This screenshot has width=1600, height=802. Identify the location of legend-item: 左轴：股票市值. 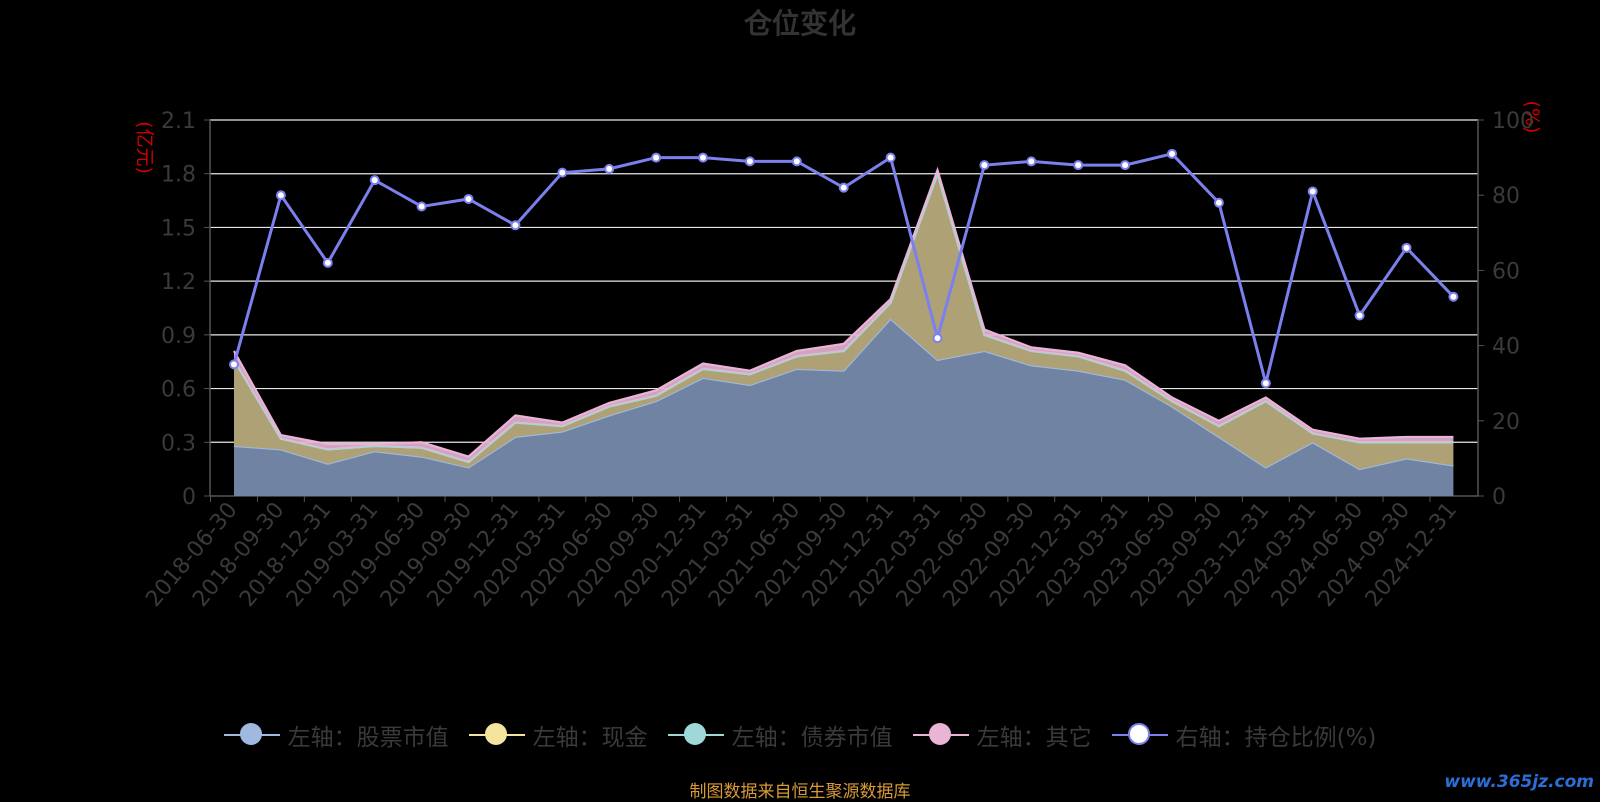
(336, 735).